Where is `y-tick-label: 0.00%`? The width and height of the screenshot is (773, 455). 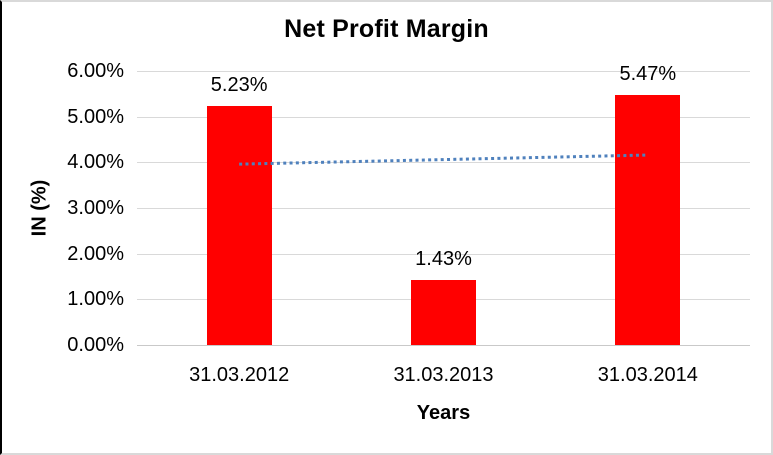
y-tick-label: 0.00% is located at coordinates (95, 345).